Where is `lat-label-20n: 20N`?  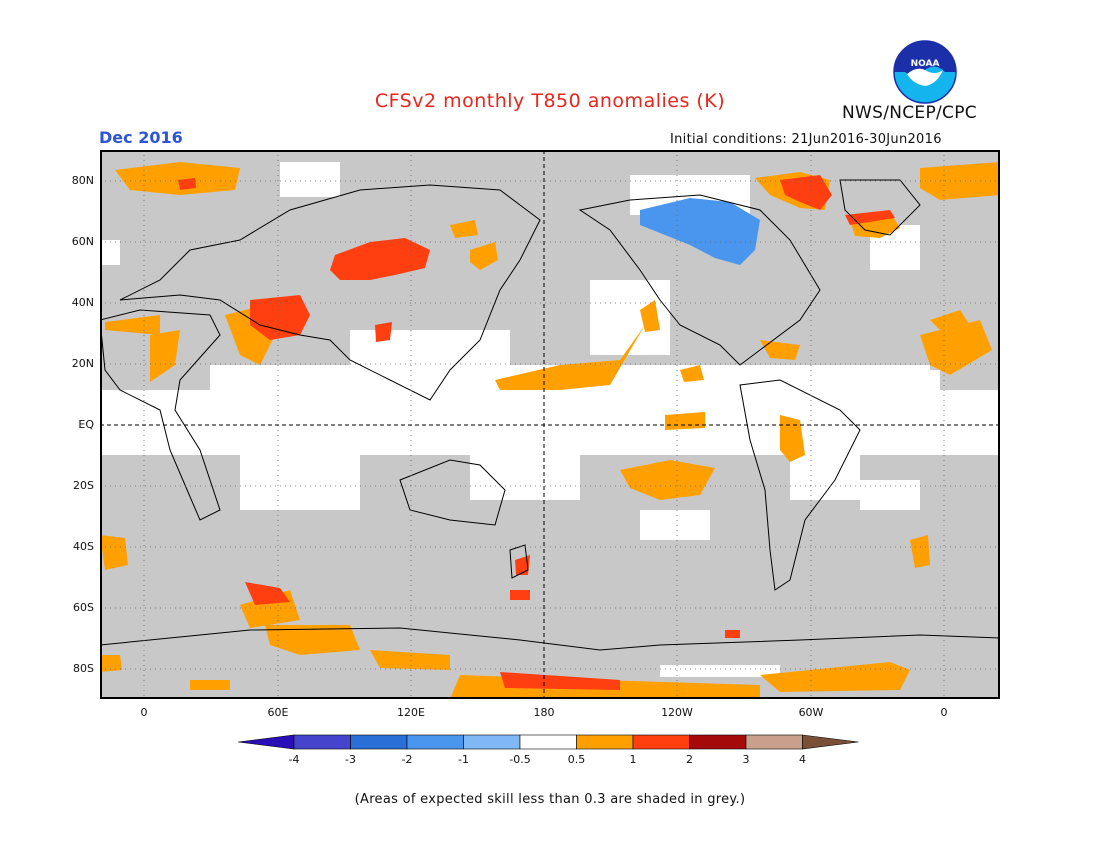
lat-label-20n: 20N is located at coordinates (82, 363).